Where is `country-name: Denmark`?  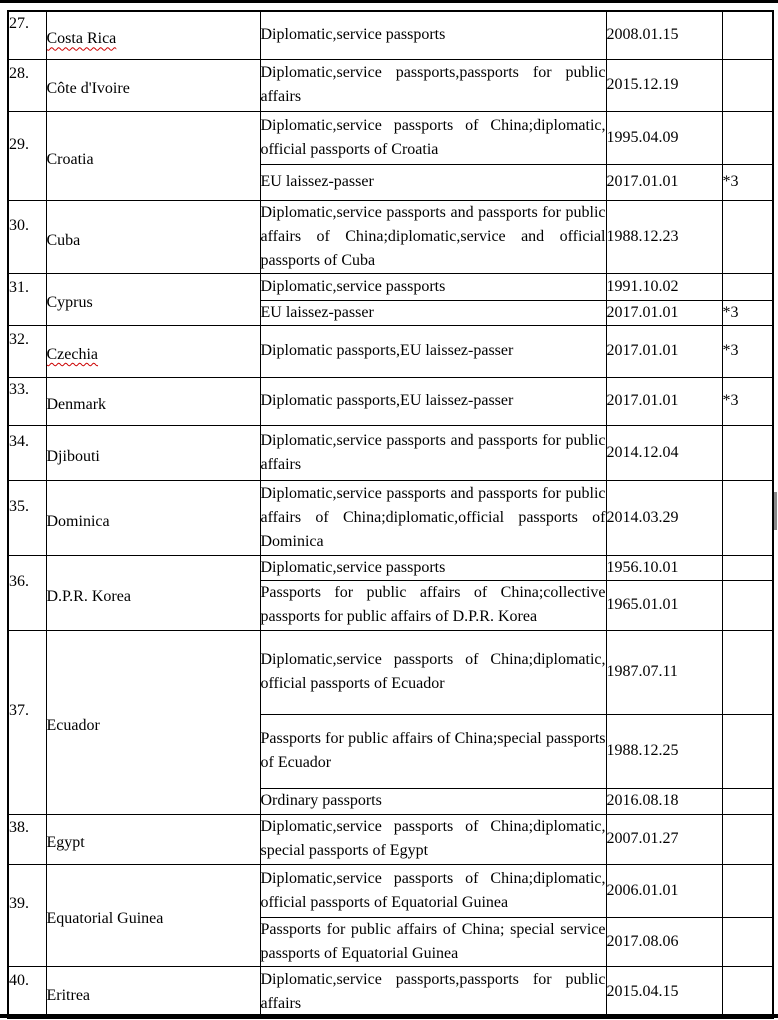 country-name: Denmark is located at coordinates (76, 404).